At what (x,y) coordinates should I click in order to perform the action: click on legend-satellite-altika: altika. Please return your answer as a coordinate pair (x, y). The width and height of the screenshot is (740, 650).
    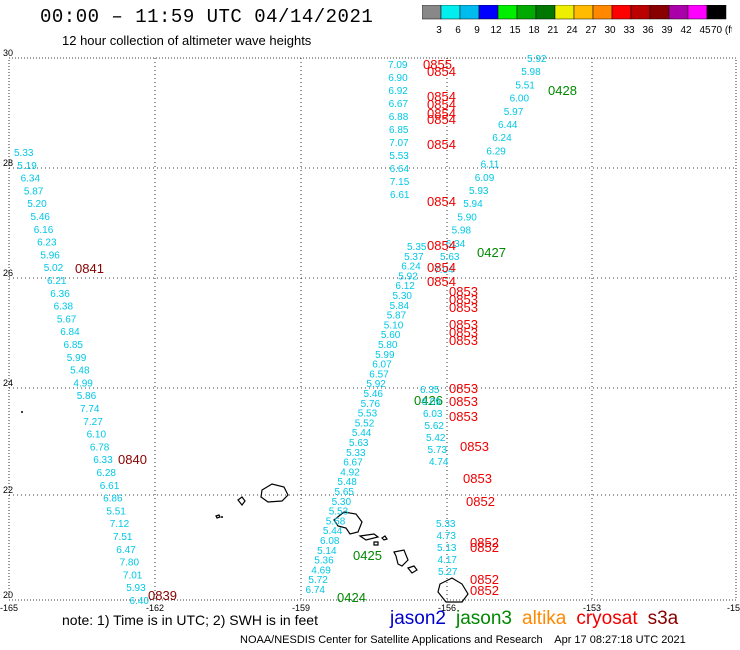
    Looking at the image, I should click on (544, 618).